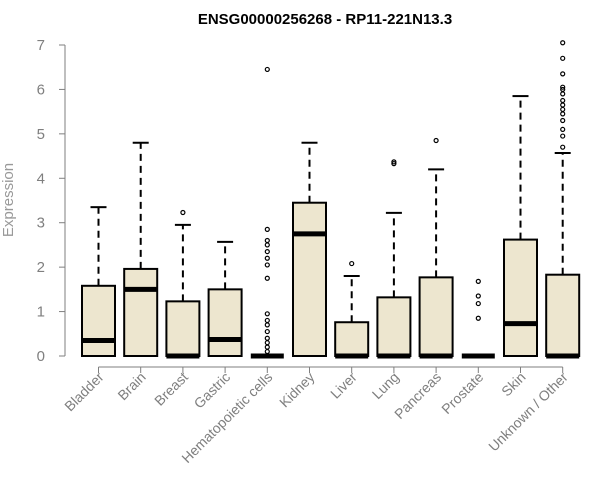 This screenshot has height=500, width=600. What do you see at coordinates (41, 134) in the screenshot?
I see `y-tick-label: 5` at bounding box center [41, 134].